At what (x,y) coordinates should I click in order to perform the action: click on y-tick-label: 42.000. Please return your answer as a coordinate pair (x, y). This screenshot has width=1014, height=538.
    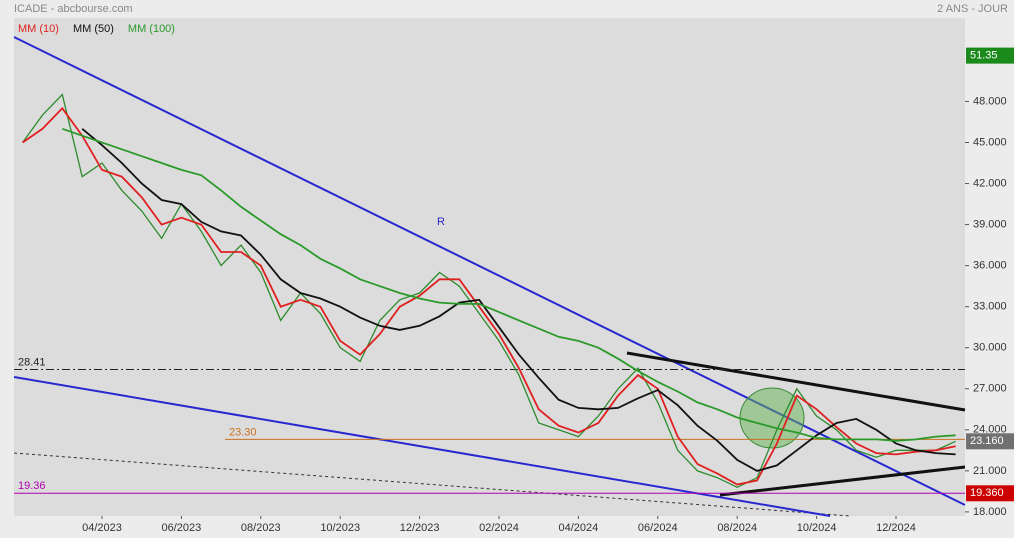
    Looking at the image, I should click on (990, 183).